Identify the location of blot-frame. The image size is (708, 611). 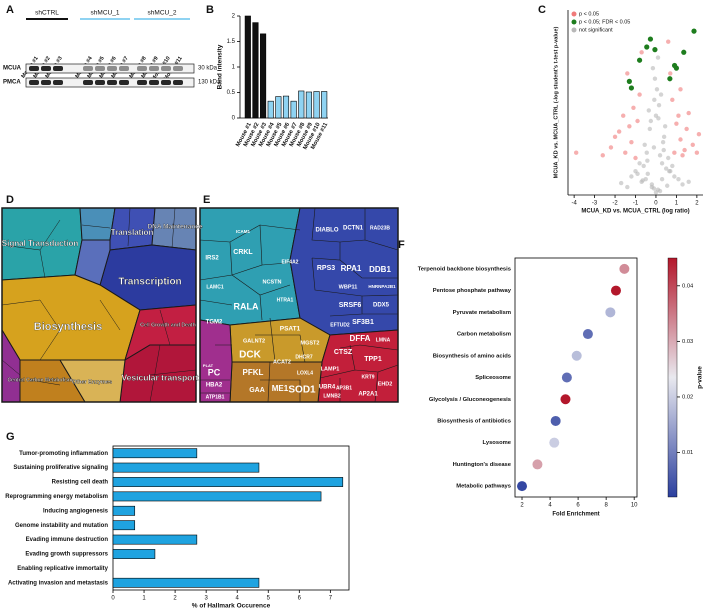
(110, 68).